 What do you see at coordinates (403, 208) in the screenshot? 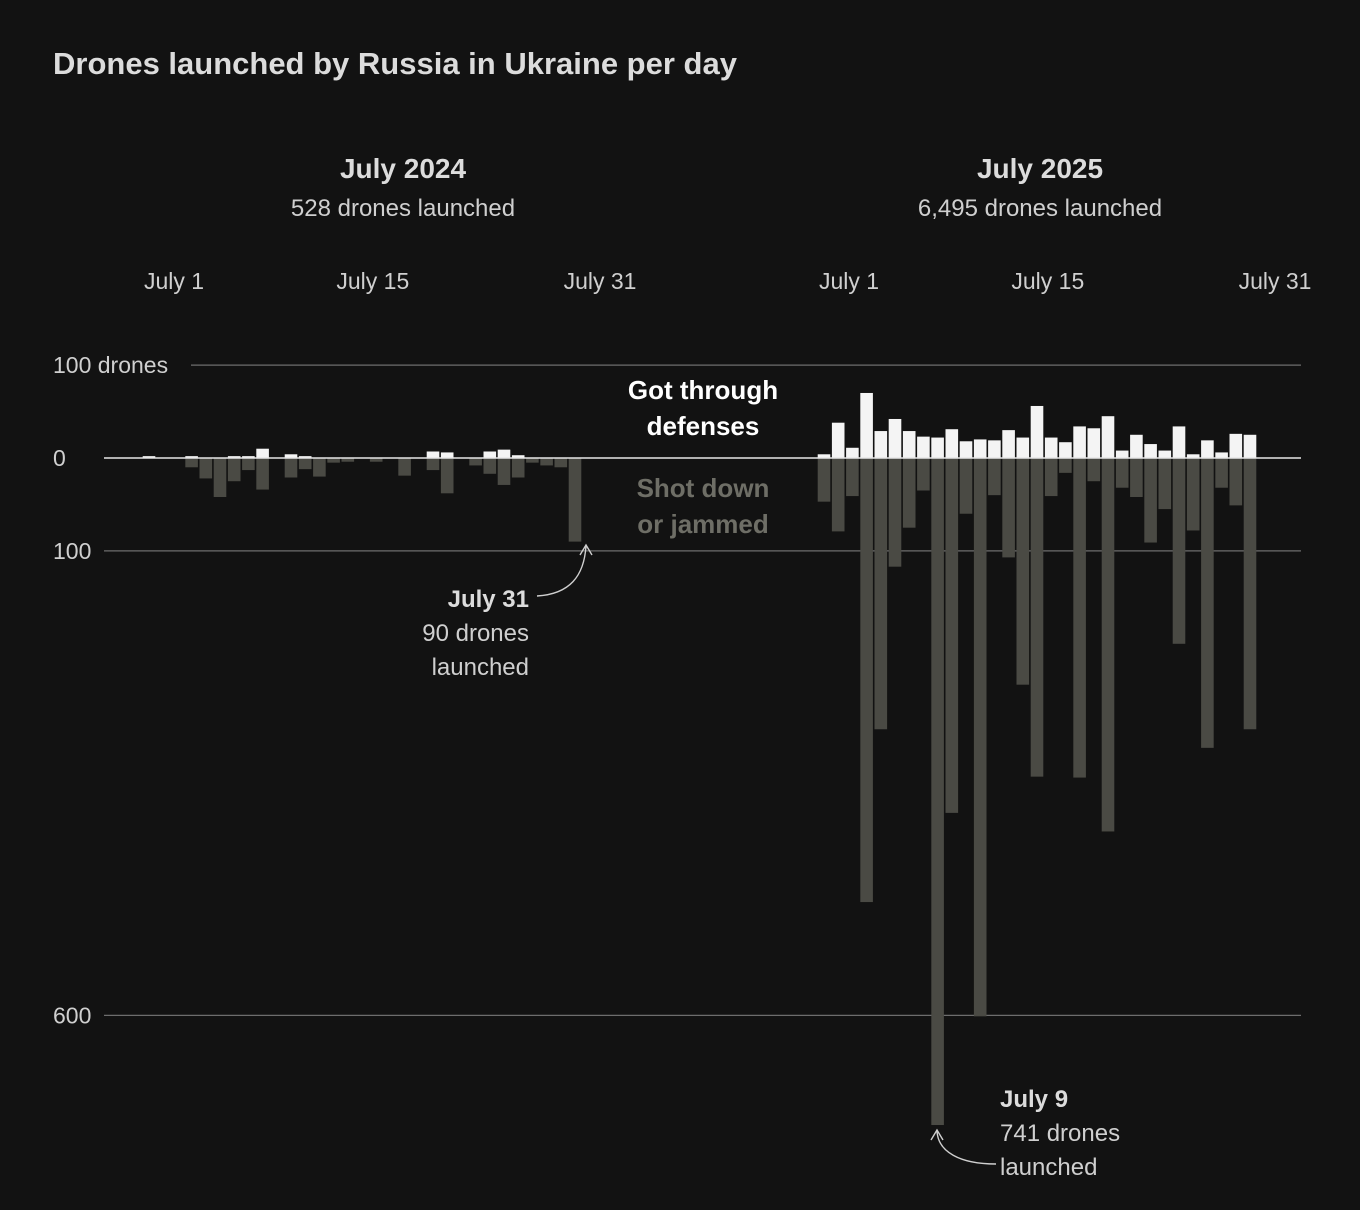
I see `panel-2024-subtitle: 528 drones launched` at bounding box center [403, 208].